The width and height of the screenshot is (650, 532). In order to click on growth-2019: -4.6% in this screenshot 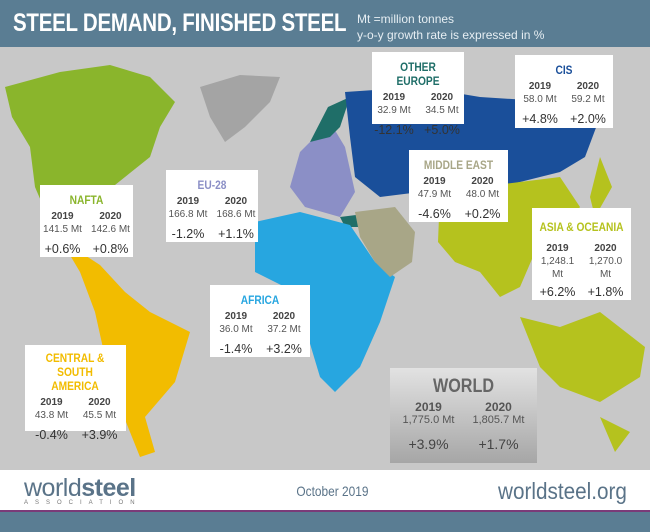, I will do `click(434, 214)`.